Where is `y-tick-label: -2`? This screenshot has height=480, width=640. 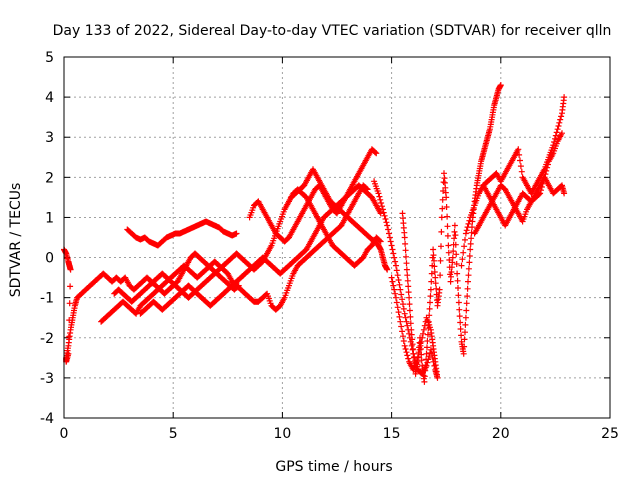 y-tick-label: -2 is located at coordinates (47, 339).